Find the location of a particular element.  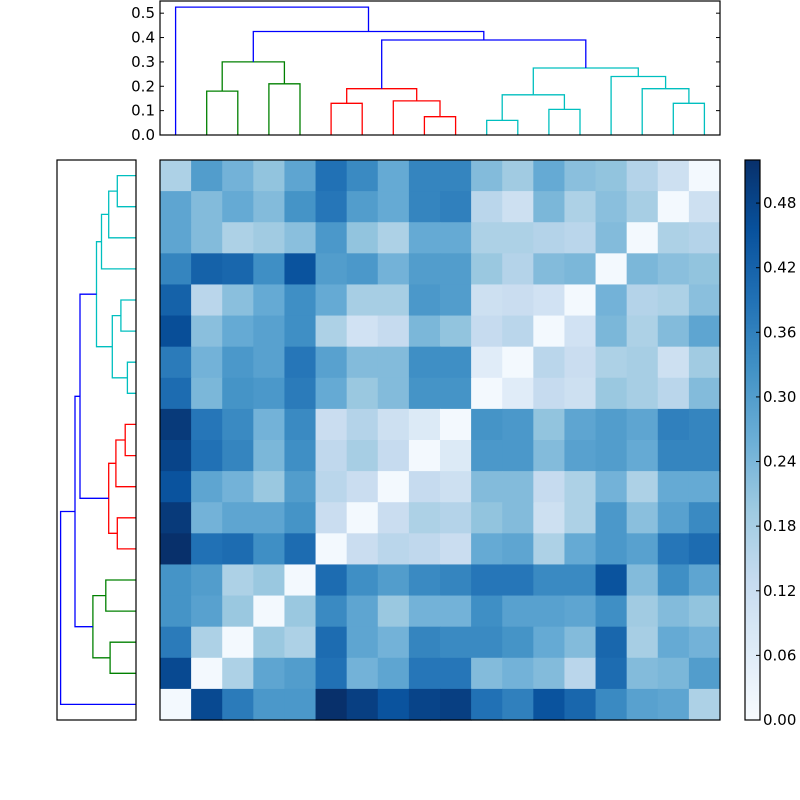

colorbar-tick-label: 0.12 is located at coordinates (779, 591).